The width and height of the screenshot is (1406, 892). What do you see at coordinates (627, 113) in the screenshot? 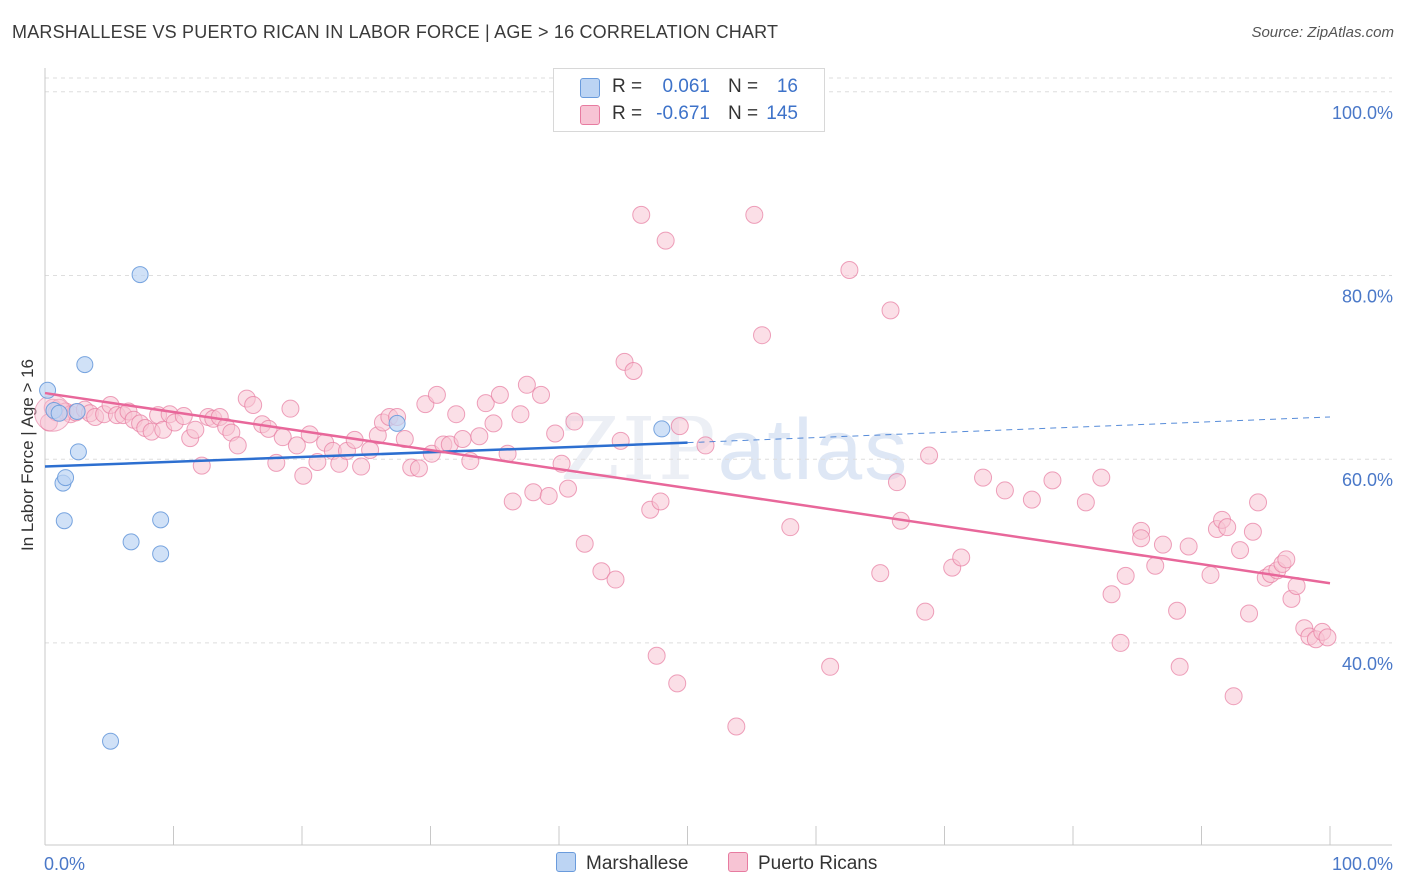
I see `legend-r-label: R =` at bounding box center [627, 113].